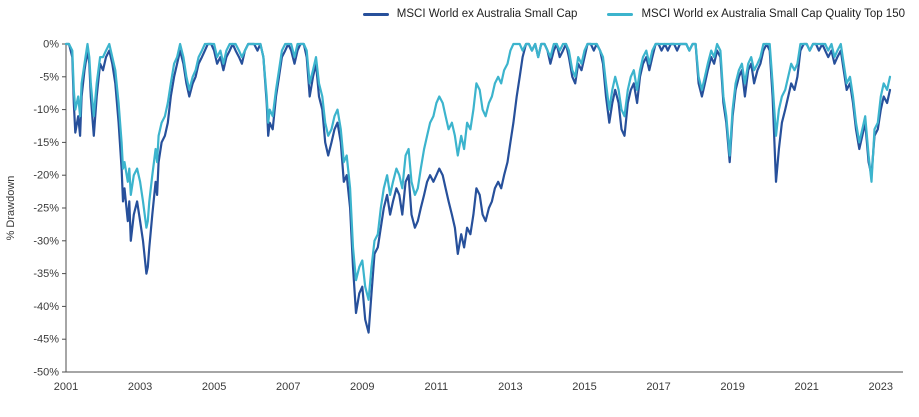 This screenshot has height=417, width=919. What do you see at coordinates (46, 209) in the screenshot?
I see `y-tick-label: -25%` at bounding box center [46, 209].